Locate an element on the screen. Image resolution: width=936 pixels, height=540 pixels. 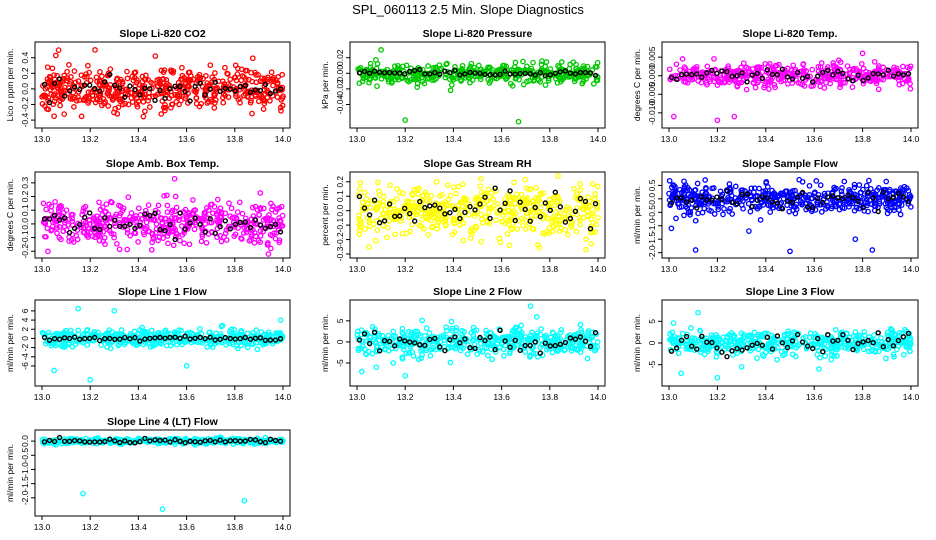
outlier-point is located at coordinates (872, 250).